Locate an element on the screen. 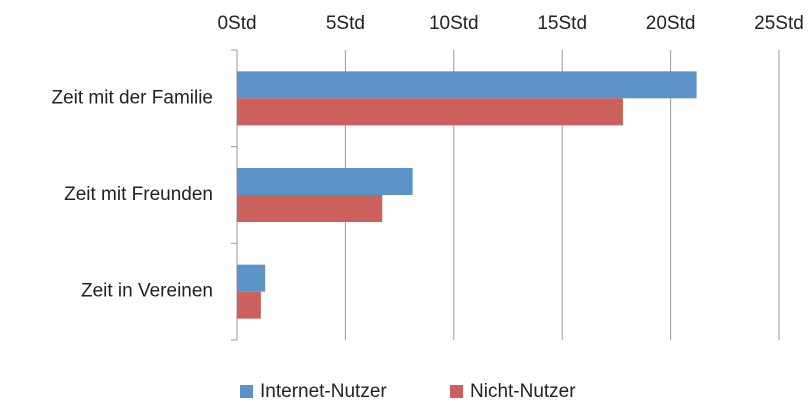 This screenshot has width=811, height=405. x-tick-label: 15Std is located at coordinates (562, 23).